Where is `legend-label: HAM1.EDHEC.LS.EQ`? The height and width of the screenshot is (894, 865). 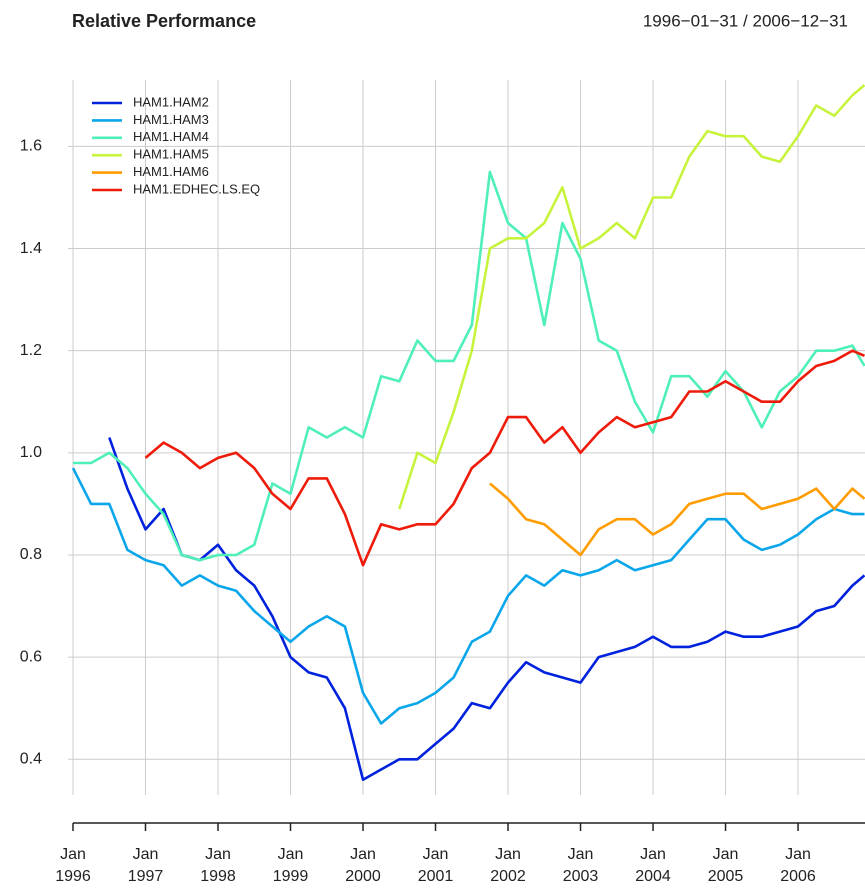 legend-label: HAM1.EDHEC.LS.EQ is located at coordinates (196, 188).